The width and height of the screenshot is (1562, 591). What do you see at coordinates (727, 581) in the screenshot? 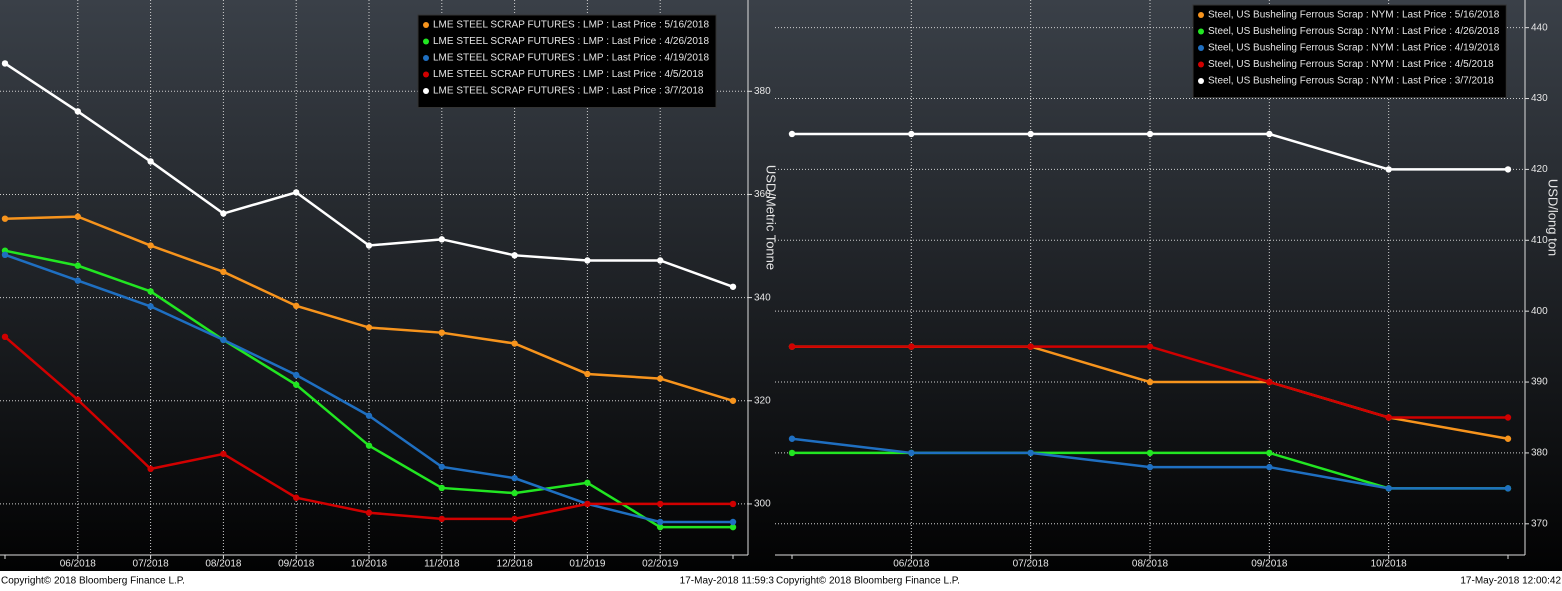
I see `timestamp: 17-May-2018 11:59:3` at bounding box center [727, 581].